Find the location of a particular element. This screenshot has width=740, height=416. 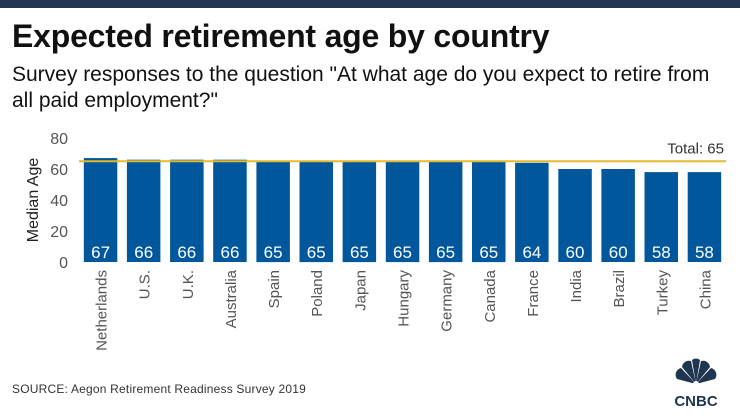

cnbc-logo-text: CNBC is located at coordinates (695, 401).